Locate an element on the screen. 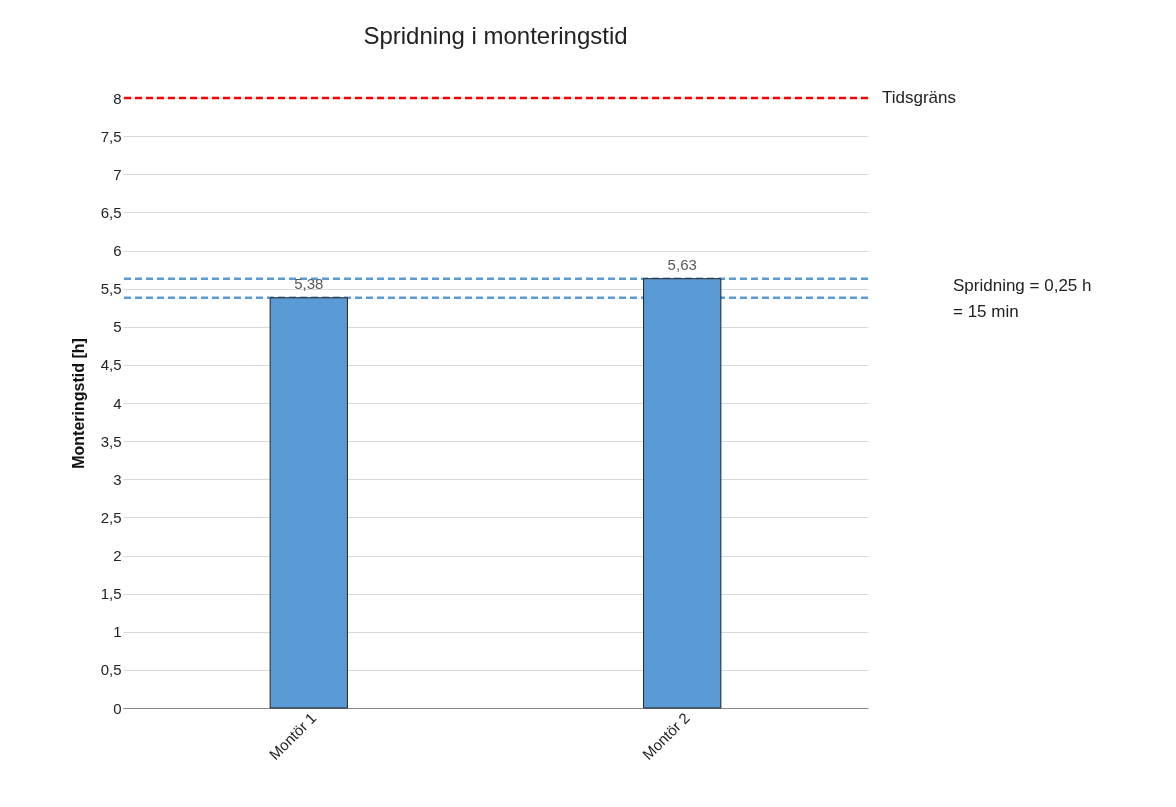  y-tick-label: 3 is located at coordinates (117, 479).